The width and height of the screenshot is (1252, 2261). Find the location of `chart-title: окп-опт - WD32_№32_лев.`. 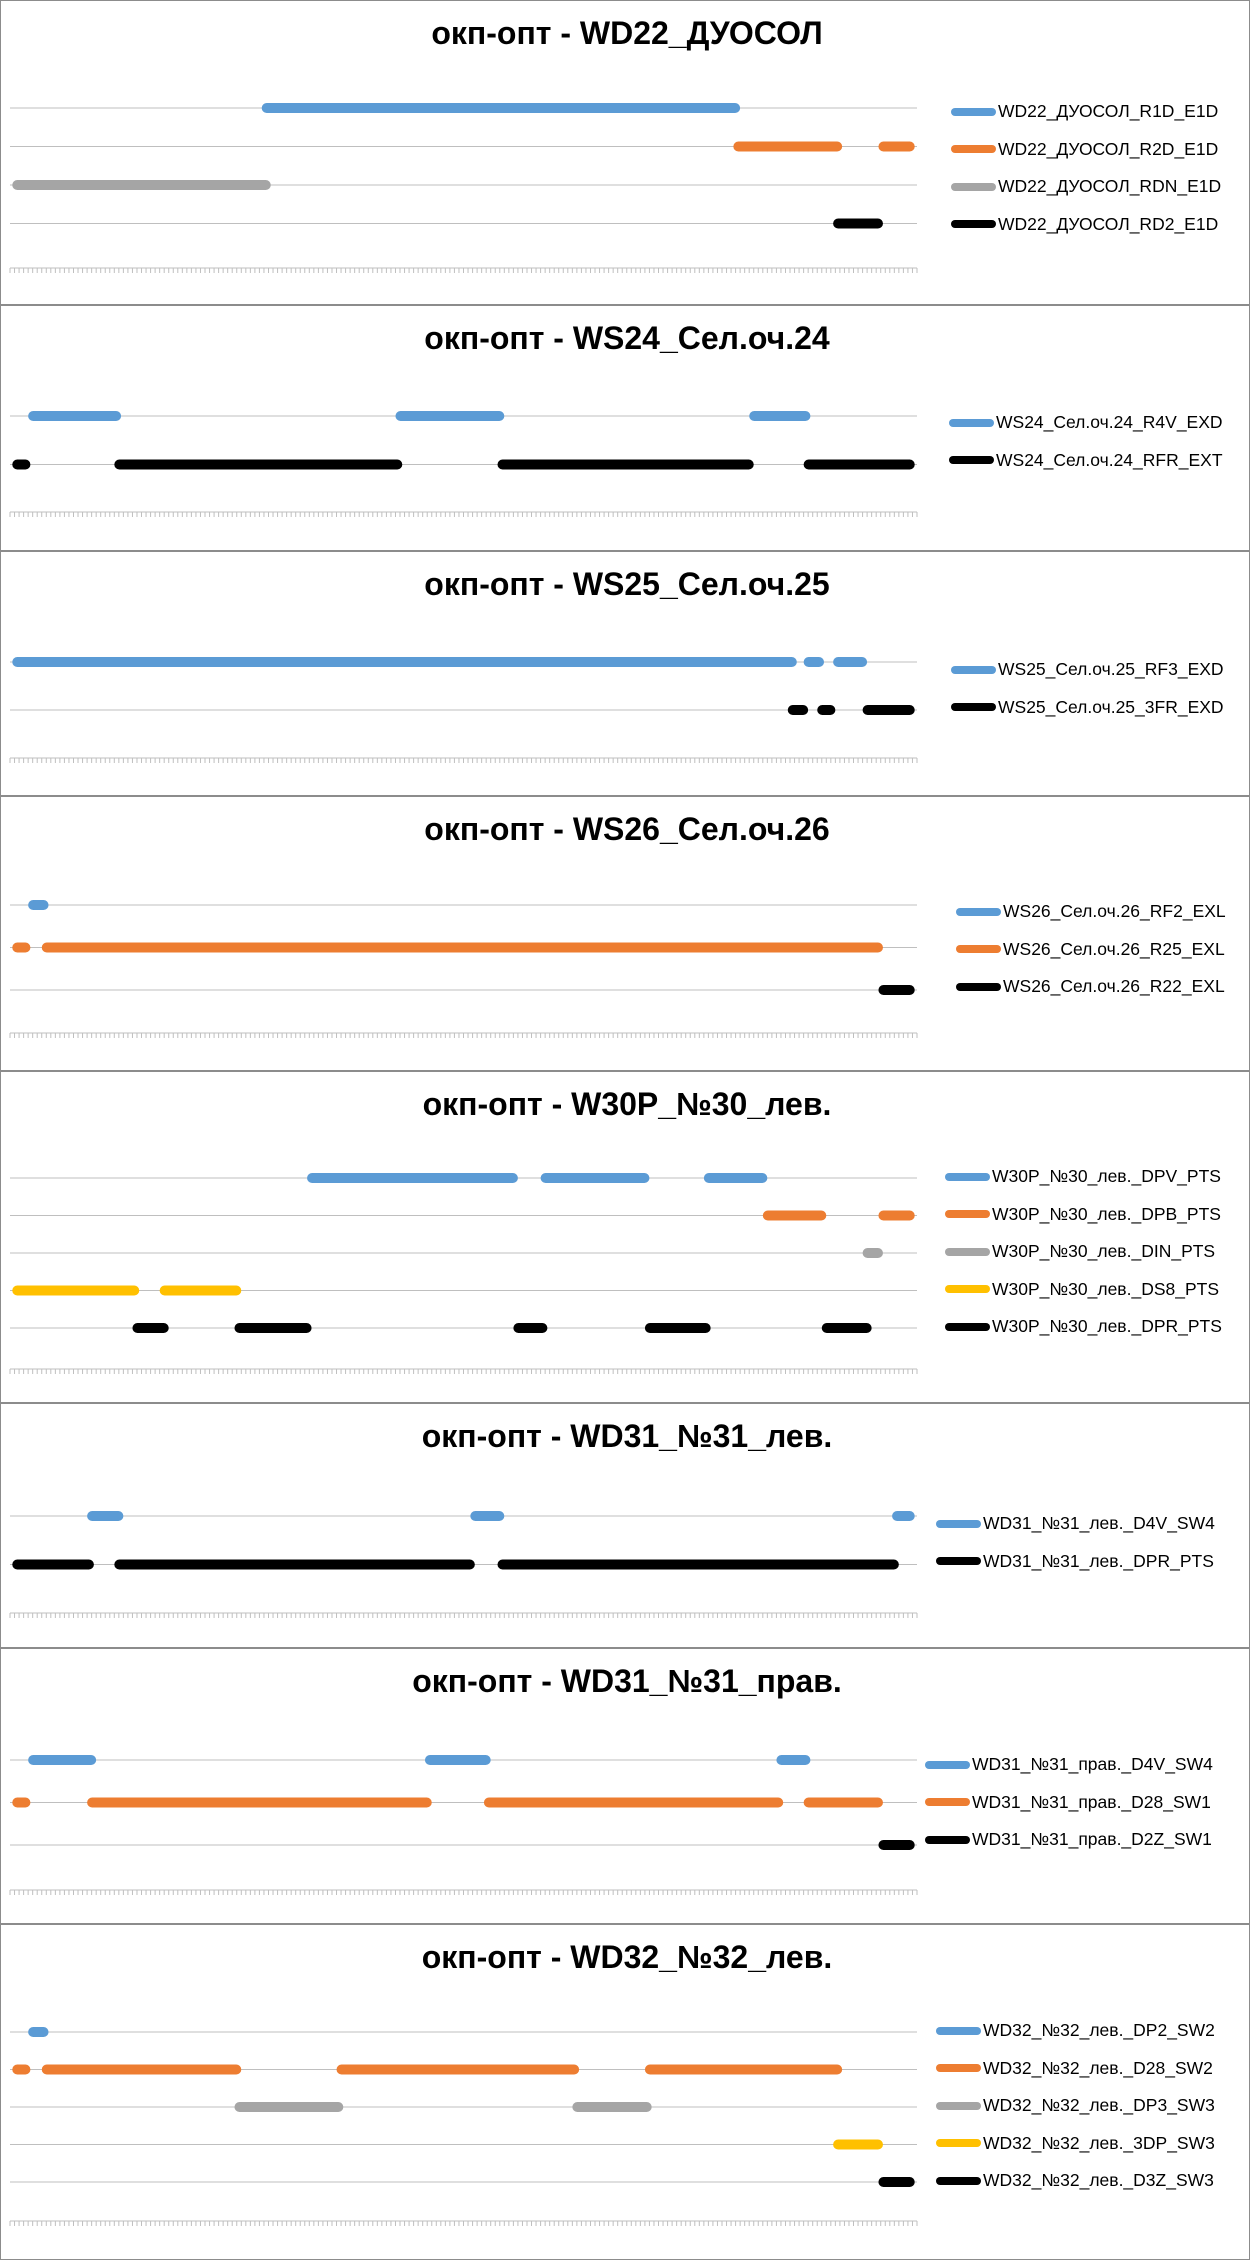

chart-title: окп-опт - WD32_№32_лев. is located at coordinates (627, 1957).